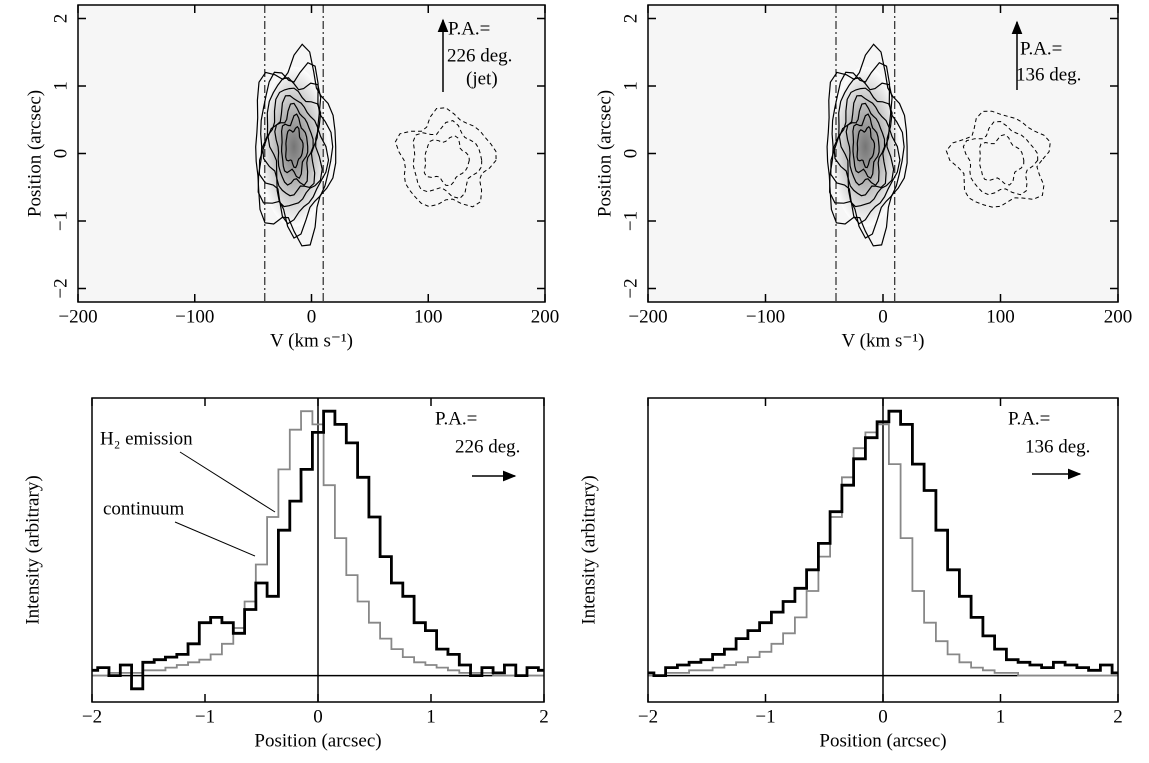 The image size is (1149, 763). What do you see at coordinates (143, 508) in the screenshot?
I see `legend-label: continuum` at bounding box center [143, 508].